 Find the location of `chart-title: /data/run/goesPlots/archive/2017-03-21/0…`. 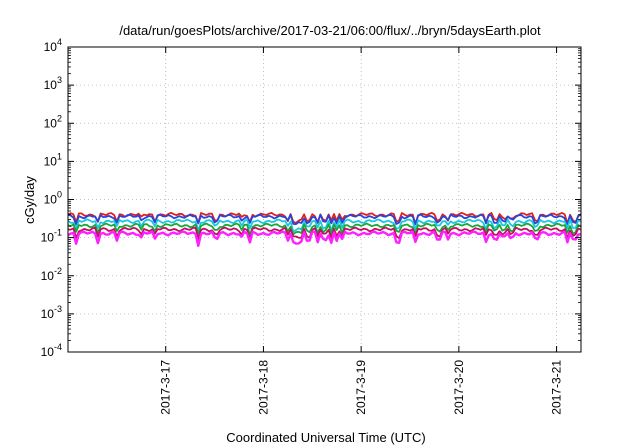

chart-title: /data/run/goesPlots/archive/2017-03-21/0… is located at coordinates (330, 30).